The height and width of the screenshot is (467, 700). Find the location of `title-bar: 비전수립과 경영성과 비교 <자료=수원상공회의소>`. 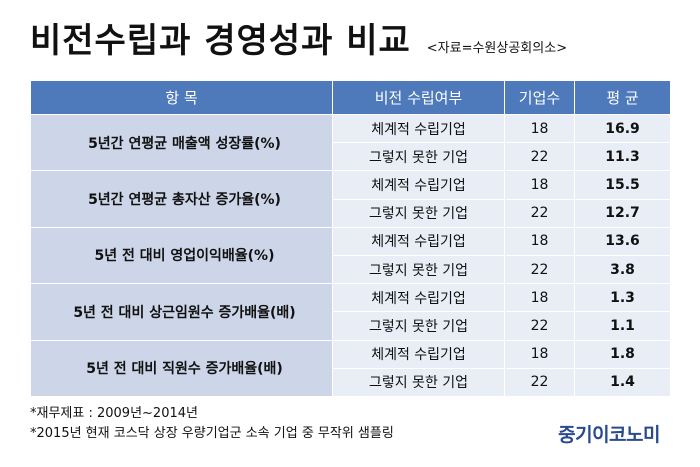

title-bar: 비전수립과 경영성과 비교 <자료=수원상공회의소> is located at coordinates (298, 41).